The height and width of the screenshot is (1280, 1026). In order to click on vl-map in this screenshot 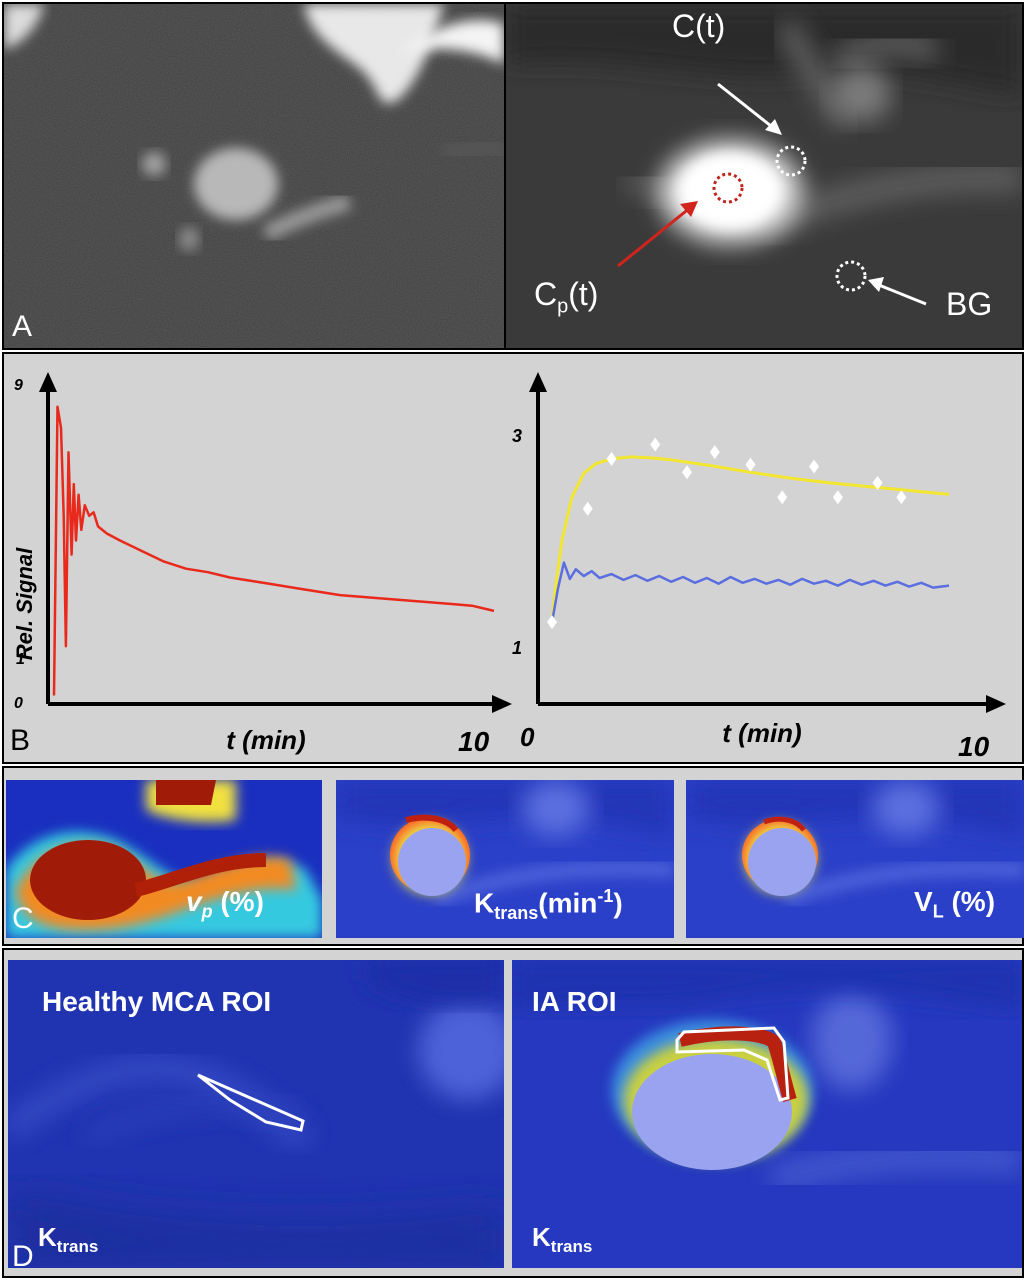, I will do `click(855, 859)`.